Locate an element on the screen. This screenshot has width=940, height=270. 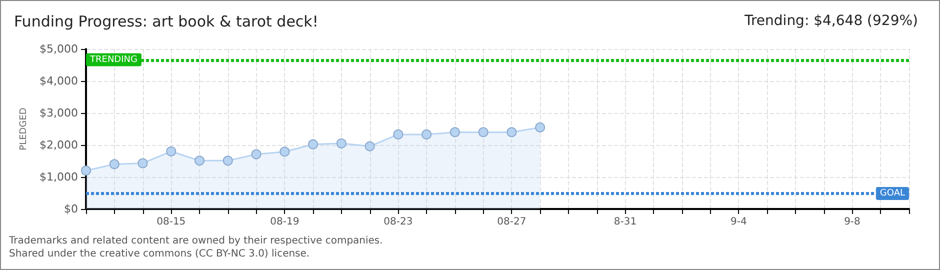
y-tick-label: $3,000 is located at coordinates (59, 113).